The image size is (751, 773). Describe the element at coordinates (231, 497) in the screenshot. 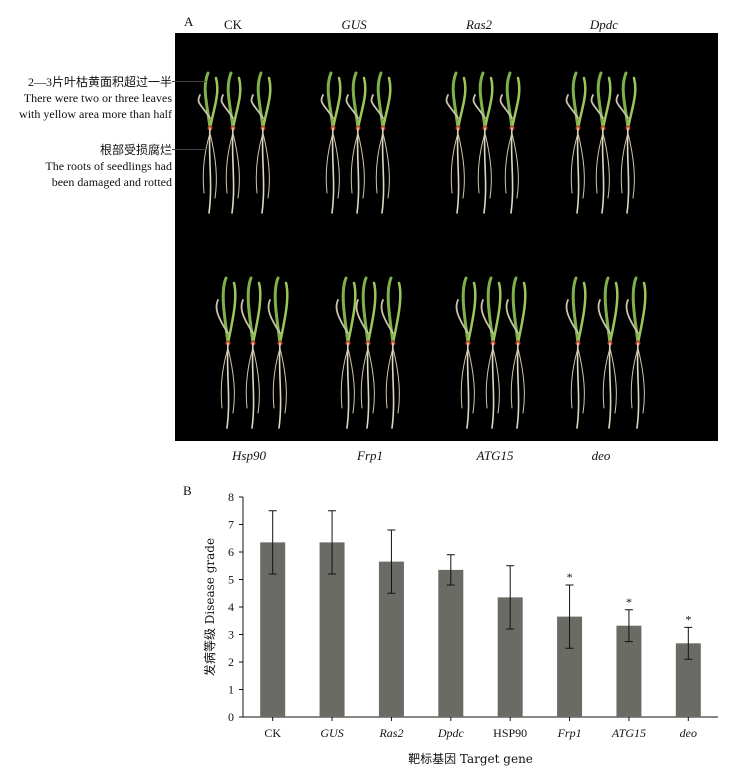

I see `y-tick-label: 8` at that location.